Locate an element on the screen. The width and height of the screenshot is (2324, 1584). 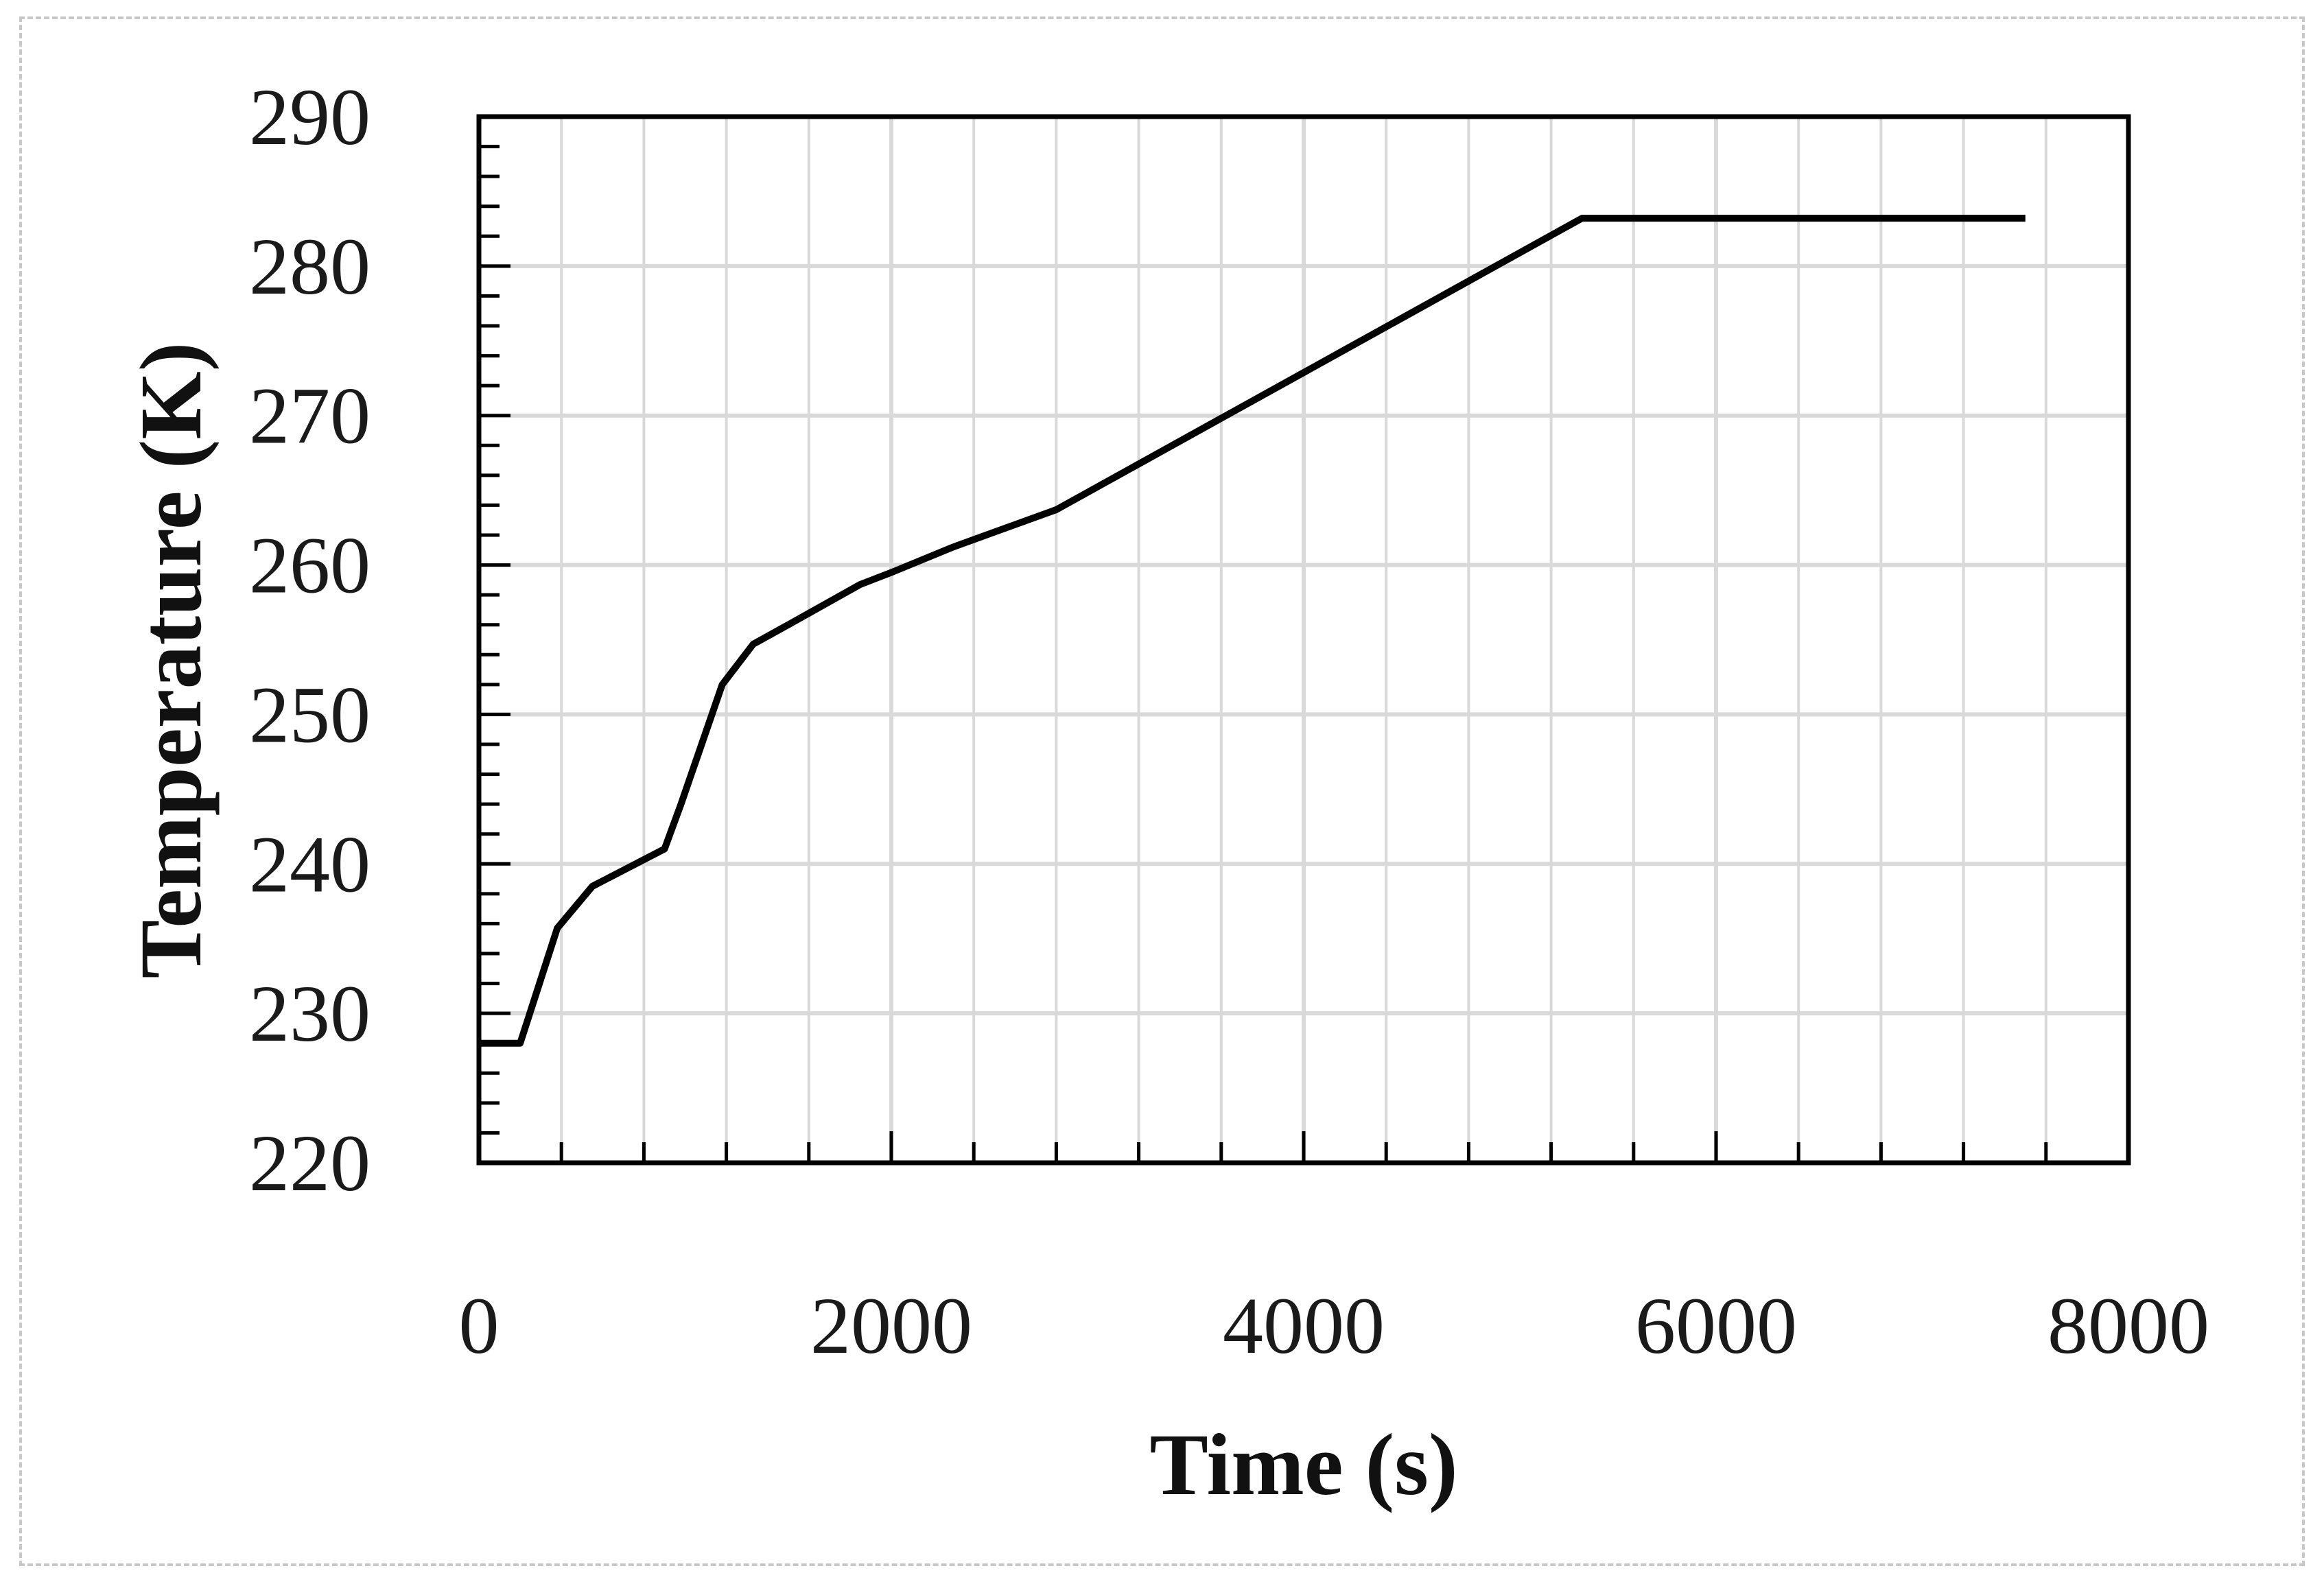
y-tick-label: 240 is located at coordinates (310, 864).